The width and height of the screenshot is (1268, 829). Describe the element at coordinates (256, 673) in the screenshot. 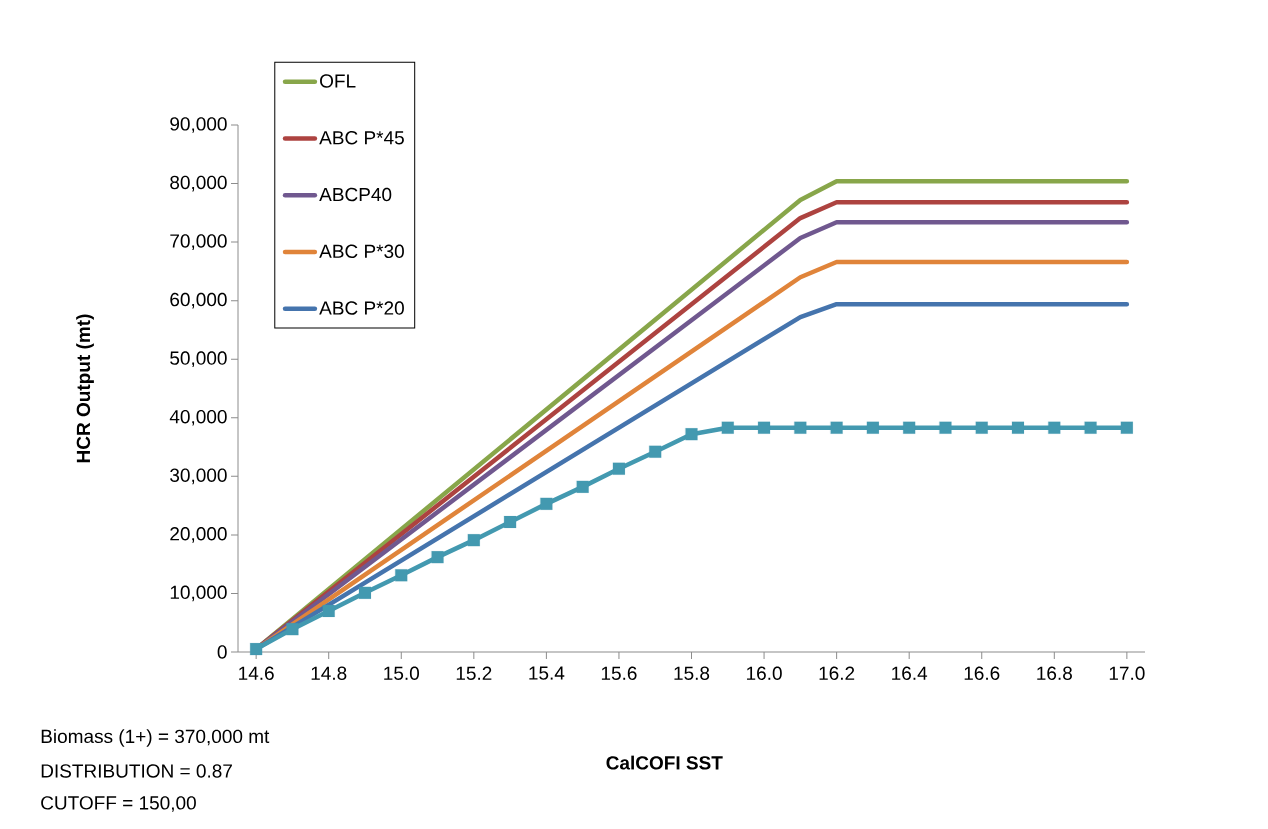

I see `x-tick-label: 14.6` at that location.